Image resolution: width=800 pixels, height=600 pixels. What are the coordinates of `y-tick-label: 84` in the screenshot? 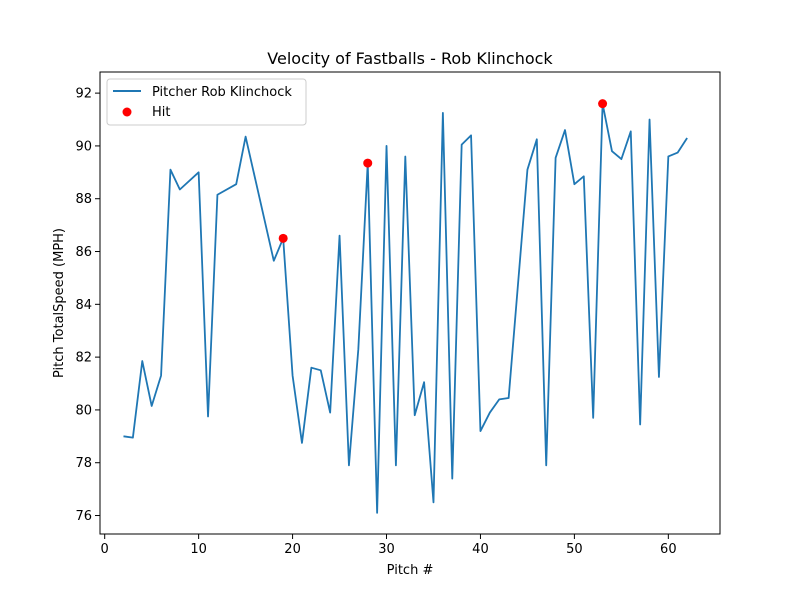 It's located at (83, 305).